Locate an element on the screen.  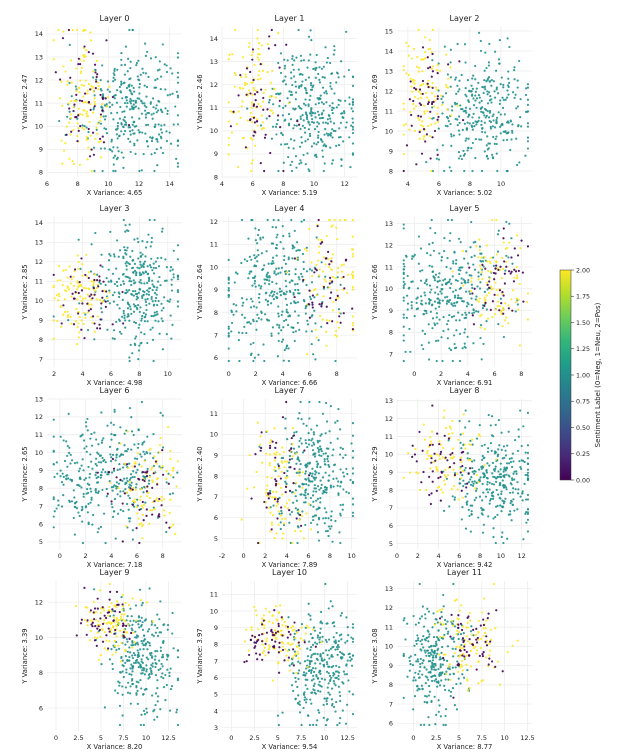
y-tick-label: 8 is located at coordinates (216, 476).